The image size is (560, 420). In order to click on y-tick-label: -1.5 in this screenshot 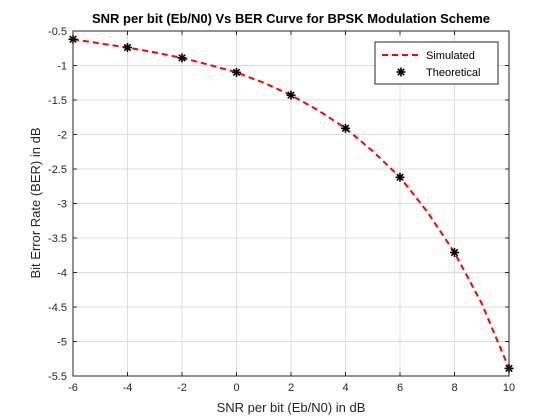, I will do `click(57, 101)`.